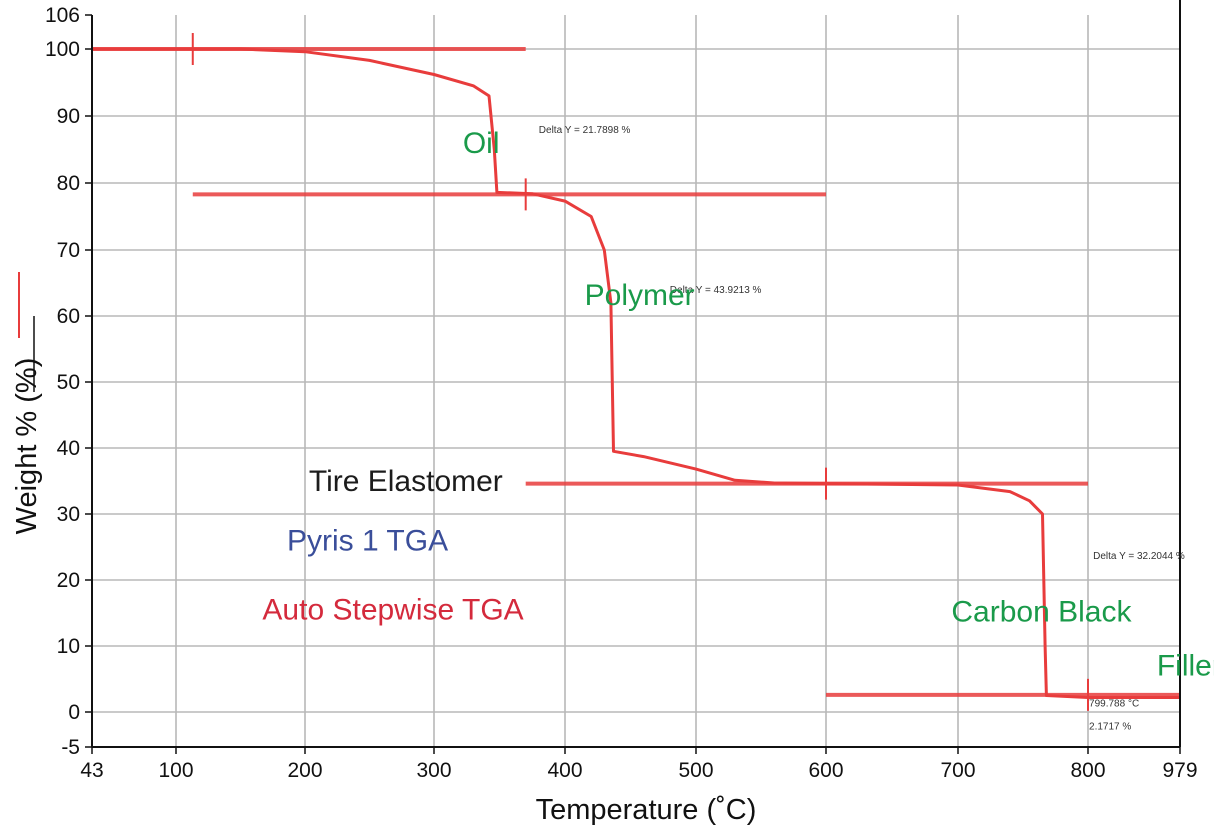 The height and width of the screenshot is (831, 1214). What do you see at coordinates (68, 250) in the screenshot?
I see `y-tick-label: 70` at bounding box center [68, 250].